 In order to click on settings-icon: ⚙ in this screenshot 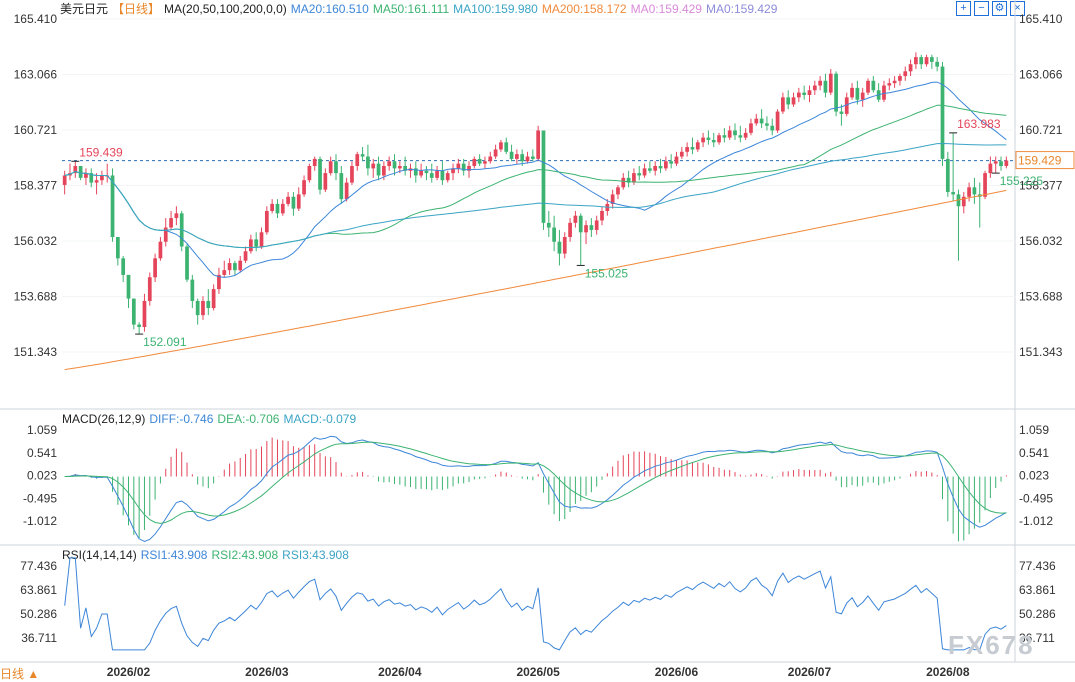, I will do `click(999, 8)`.